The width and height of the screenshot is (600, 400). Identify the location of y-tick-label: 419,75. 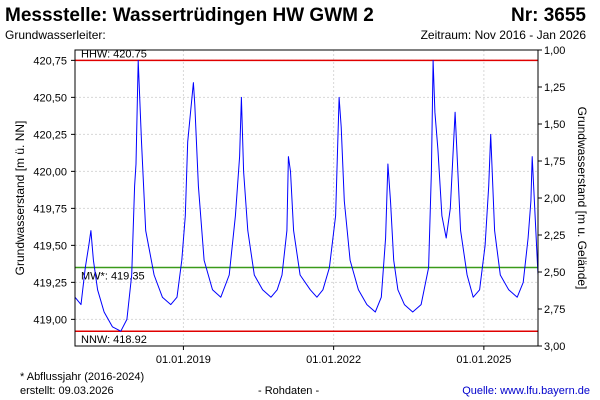
(50, 209).